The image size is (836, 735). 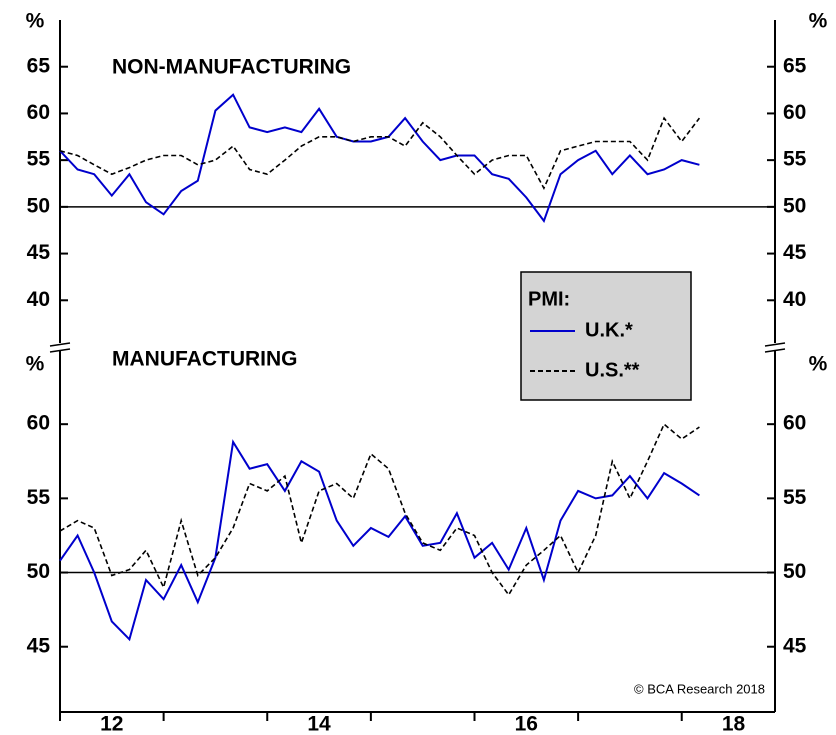 I want to click on legend-title: PMI:, so click(x=549, y=299).